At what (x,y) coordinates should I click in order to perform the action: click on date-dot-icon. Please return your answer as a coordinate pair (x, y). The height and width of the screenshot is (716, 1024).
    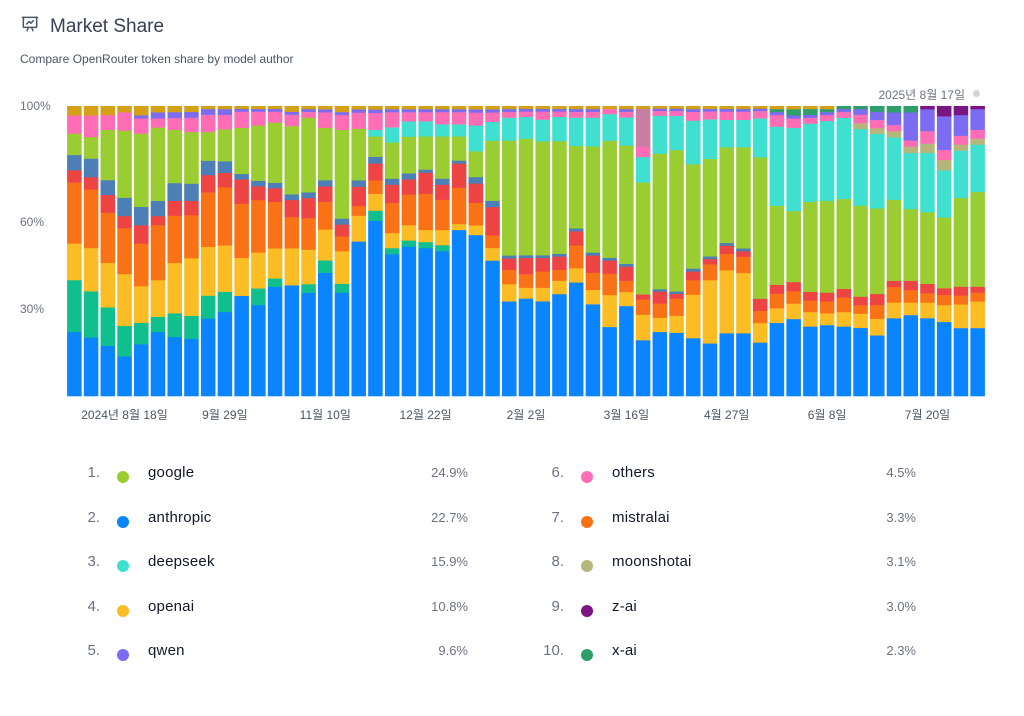
    Looking at the image, I should click on (976, 93).